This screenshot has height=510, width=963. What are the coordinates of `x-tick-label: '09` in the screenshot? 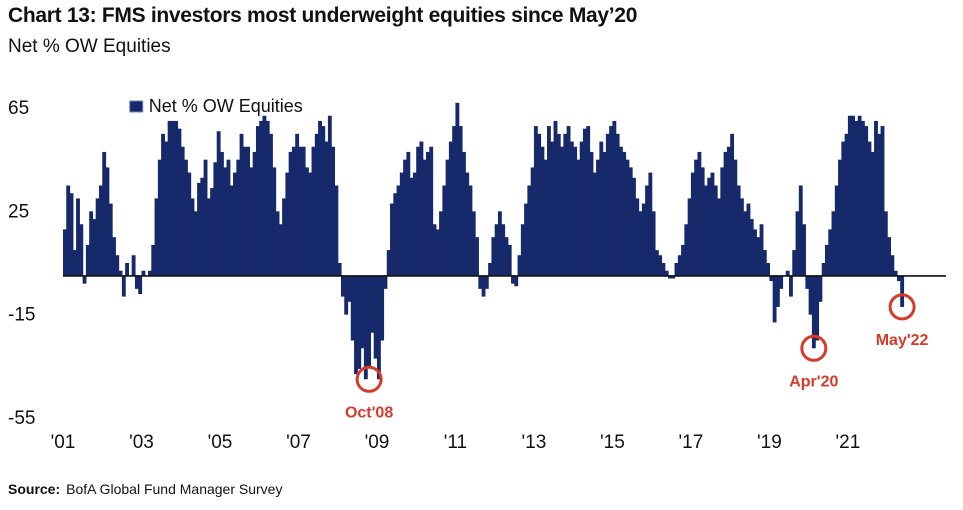 It's located at (377, 442).